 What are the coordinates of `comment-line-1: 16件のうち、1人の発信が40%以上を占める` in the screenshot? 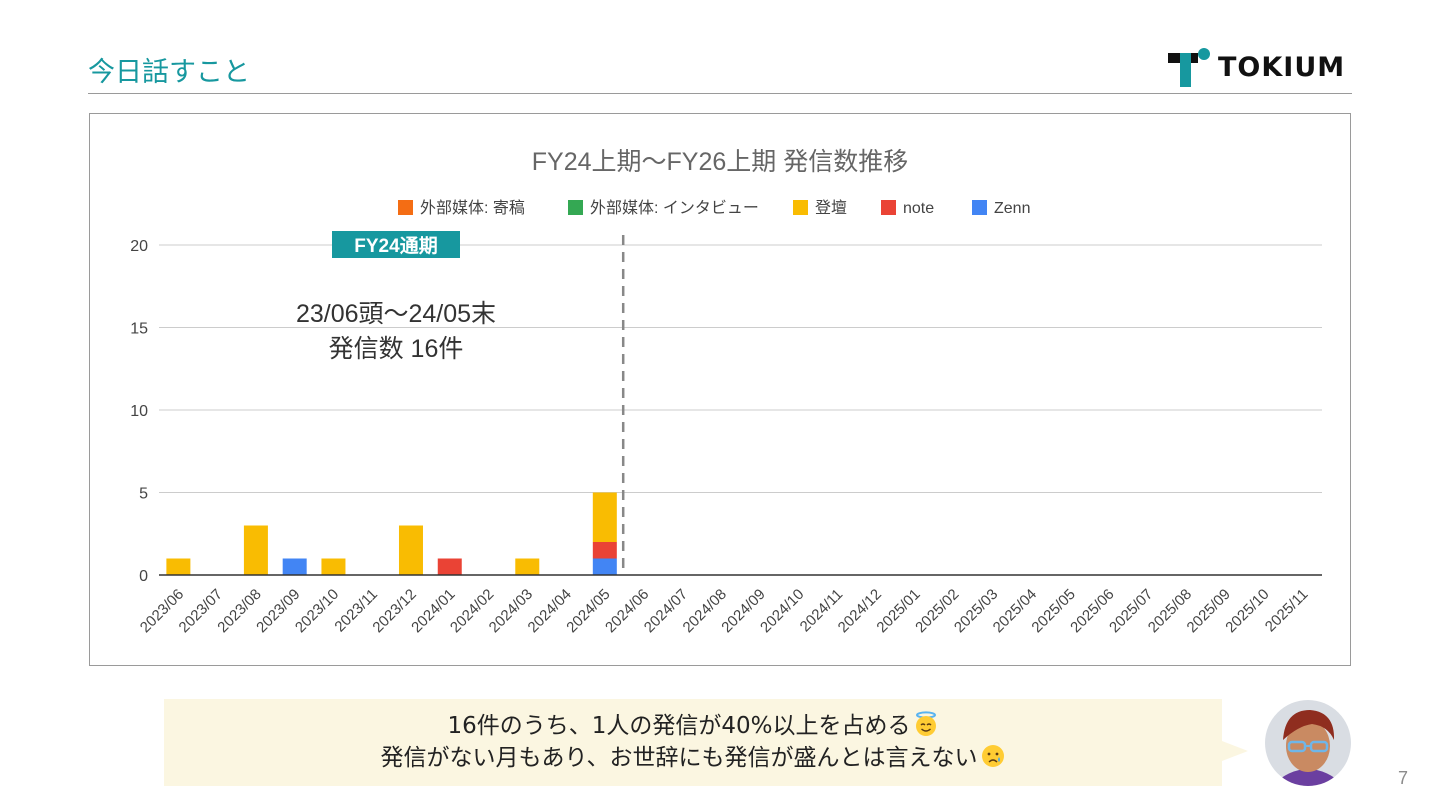 It's located at (693, 726).